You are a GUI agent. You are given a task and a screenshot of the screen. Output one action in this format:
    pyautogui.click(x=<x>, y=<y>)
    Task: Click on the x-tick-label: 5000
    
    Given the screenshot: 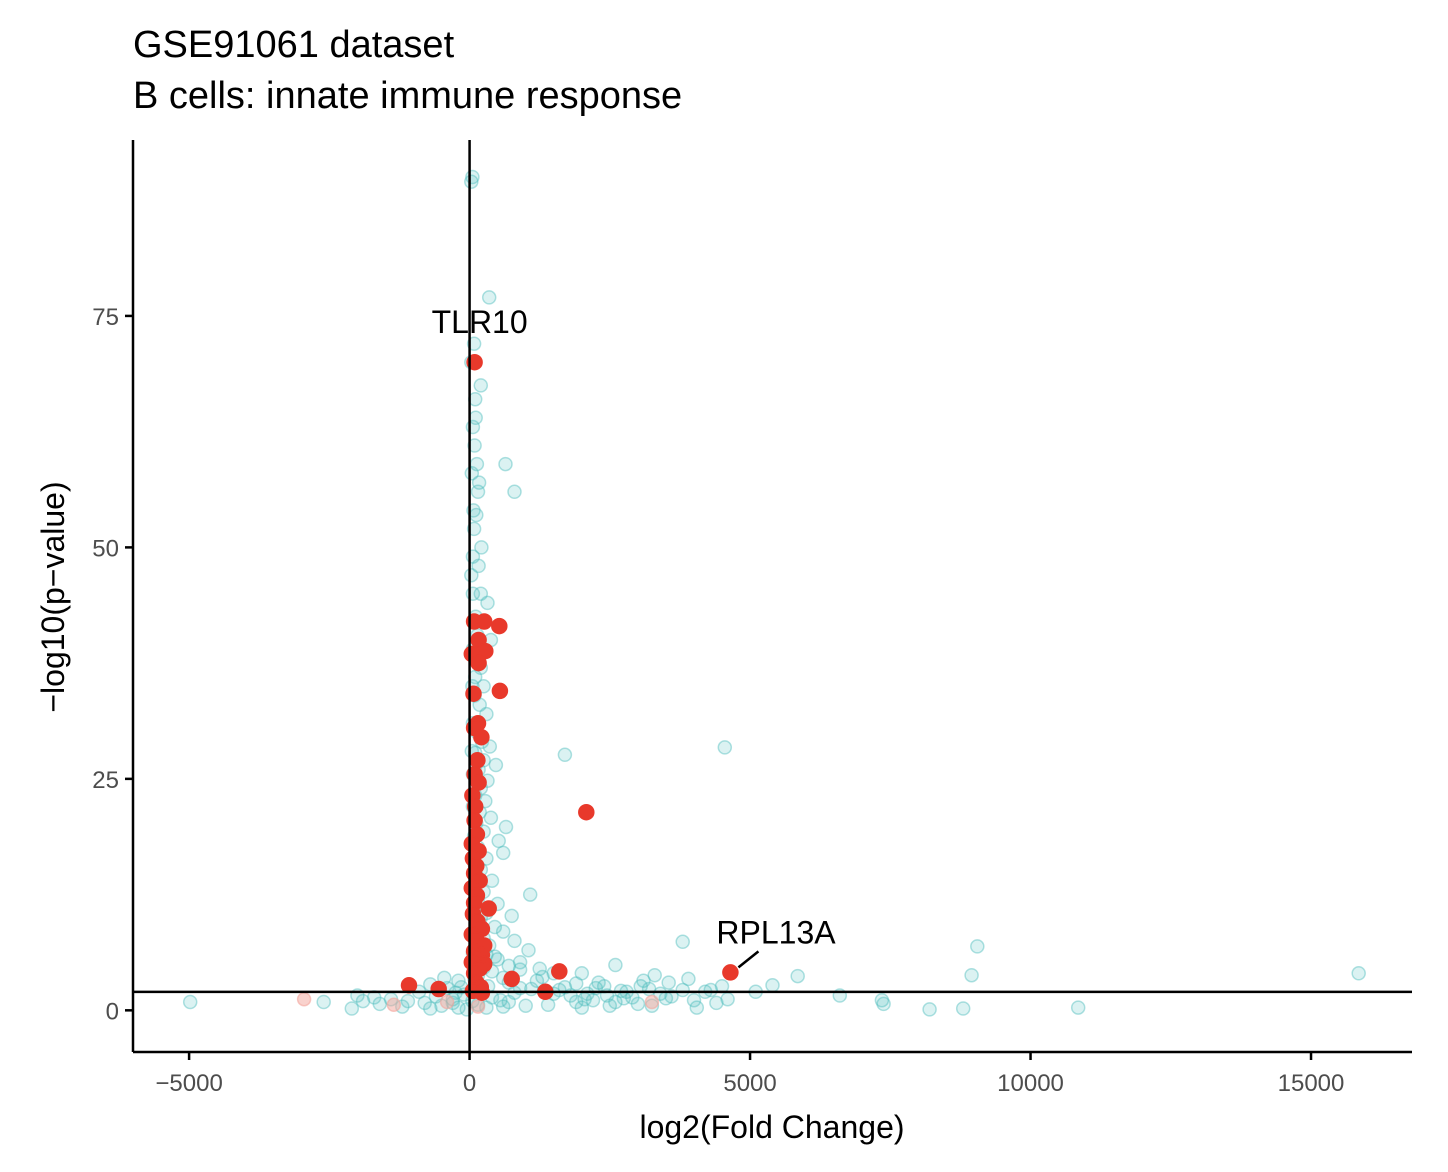 What is the action you would take?
    pyautogui.click(x=749, y=1083)
    